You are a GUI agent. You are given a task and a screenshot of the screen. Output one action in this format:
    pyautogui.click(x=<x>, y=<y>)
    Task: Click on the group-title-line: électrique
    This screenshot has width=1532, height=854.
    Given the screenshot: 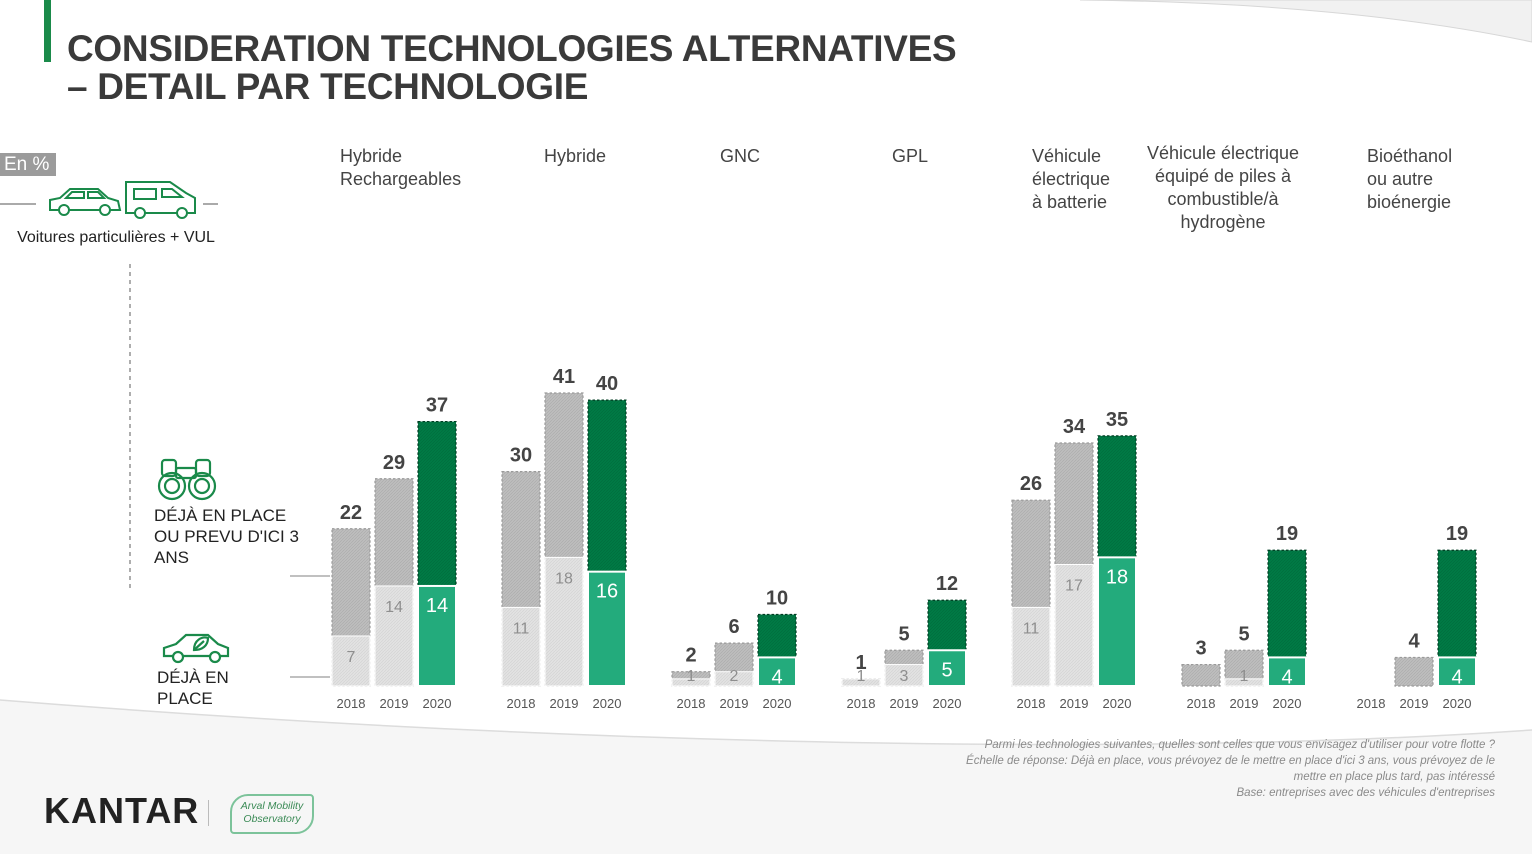 What is the action you would take?
    pyautogui.click(x=1071, y=179)
    